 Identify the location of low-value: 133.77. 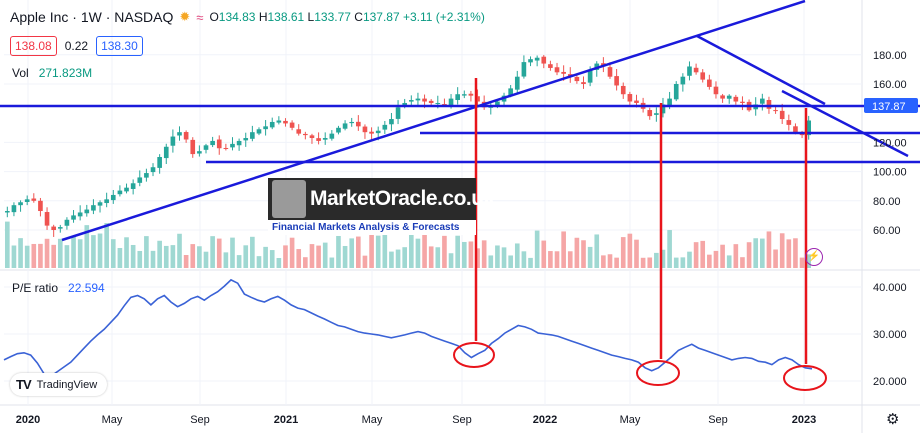
(332, 17).